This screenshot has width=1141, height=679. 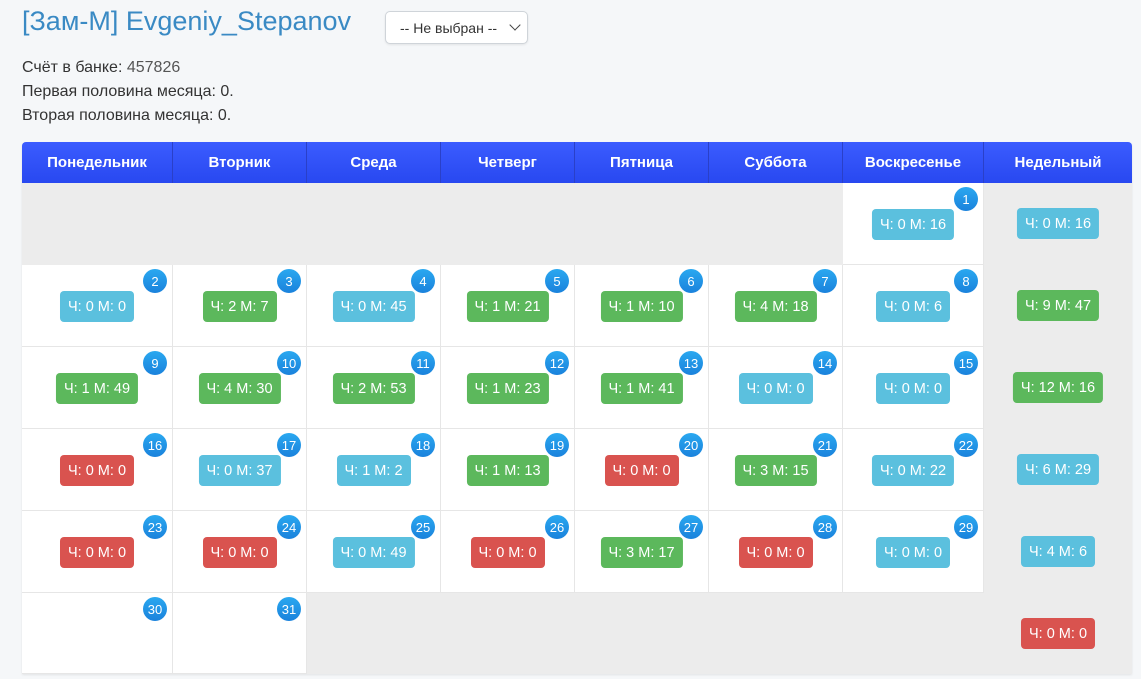 I want to click on user-select-value: -- Не выбран --, so click(x=449, y=27).